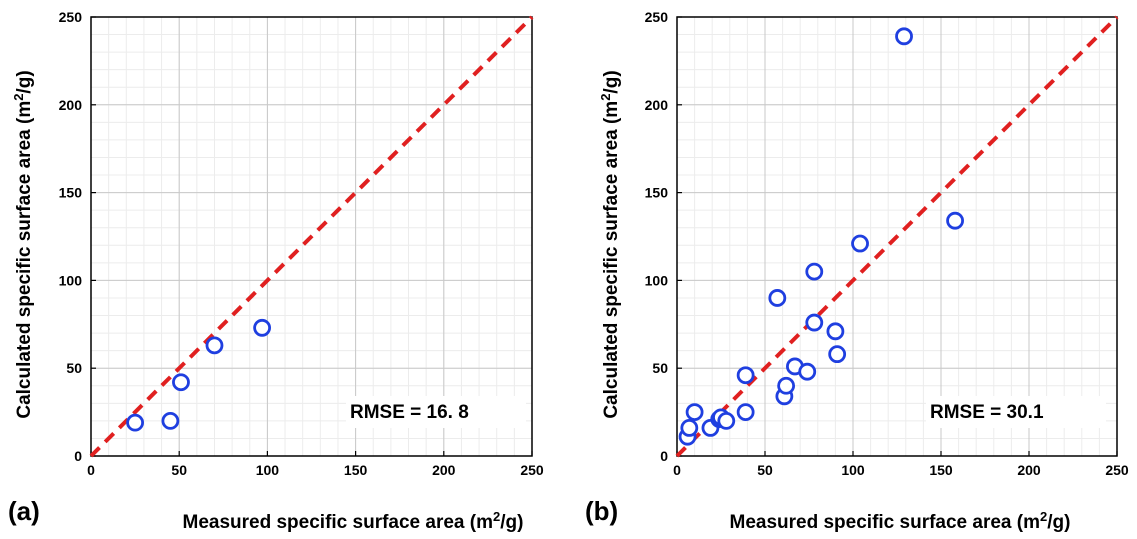 This screenshot has width=1137, height=539. I want to click on panel-label: (a), so click(24, 511).